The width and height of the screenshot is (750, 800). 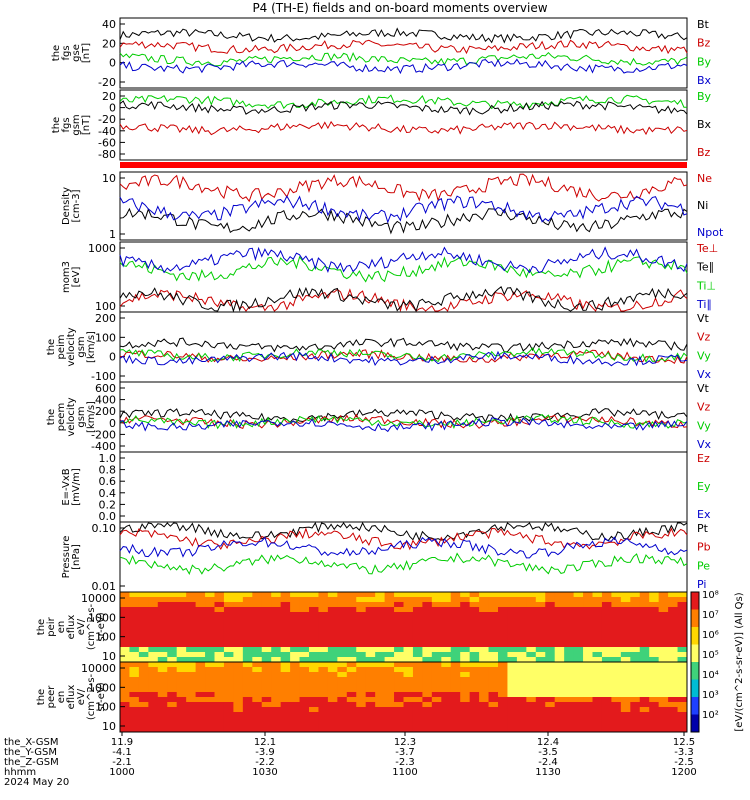 What do you see at coordinates (403, 358) in the screenshot?
I see `series-Vx-line` at bounding box center [403, 358].